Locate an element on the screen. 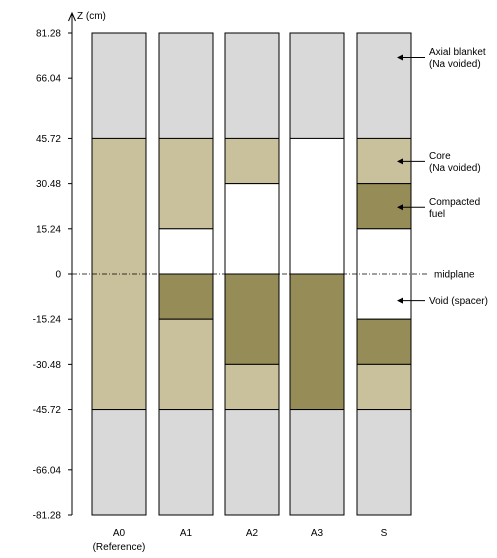 The image size is (497, 558). annotation: Void (spacer) is located at coordinates (442, 301).